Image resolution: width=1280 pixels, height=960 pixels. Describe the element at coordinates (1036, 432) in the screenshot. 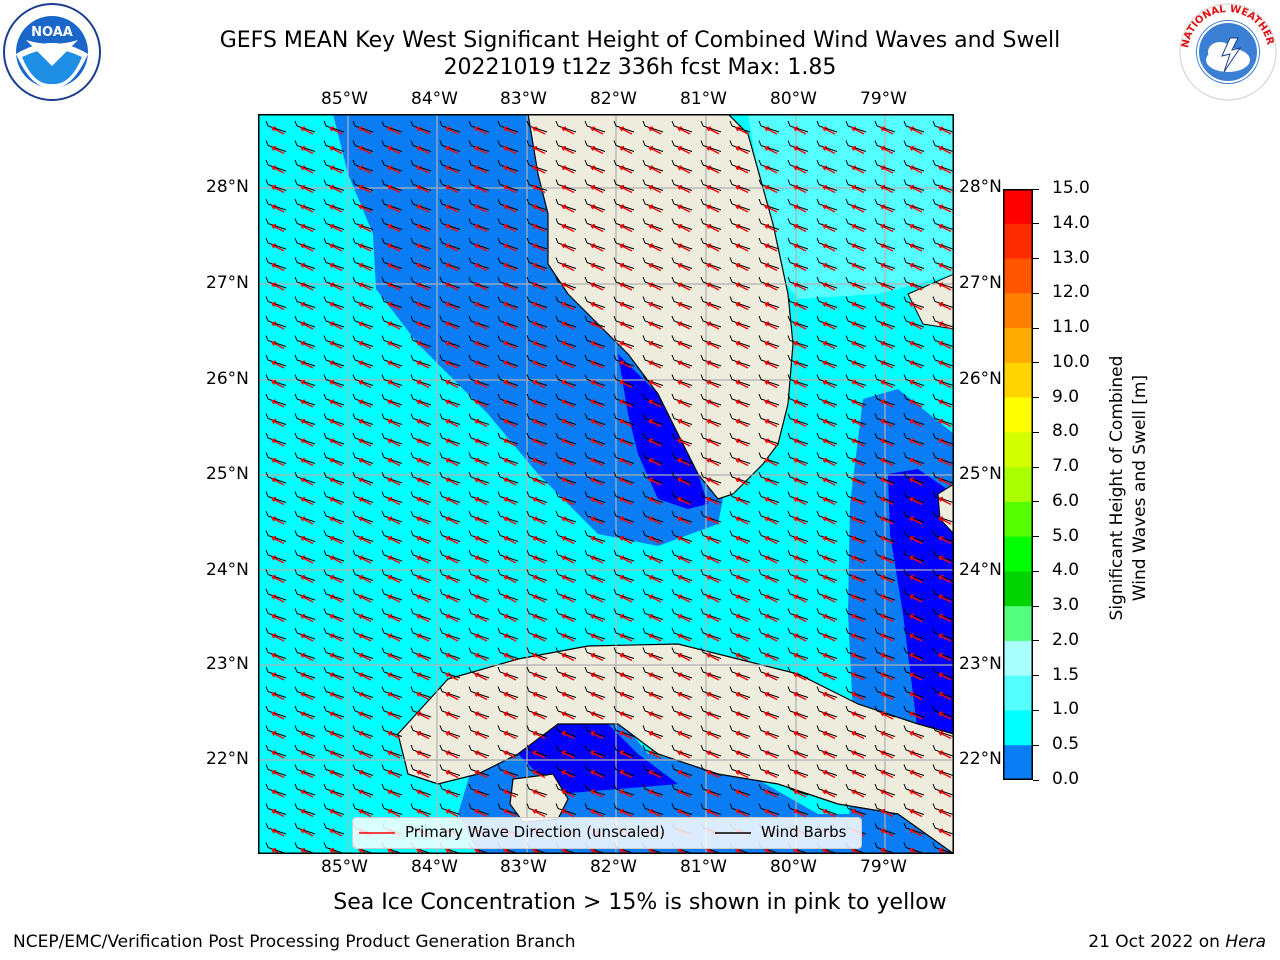

I see `colorbar-tick-mark` at that location.